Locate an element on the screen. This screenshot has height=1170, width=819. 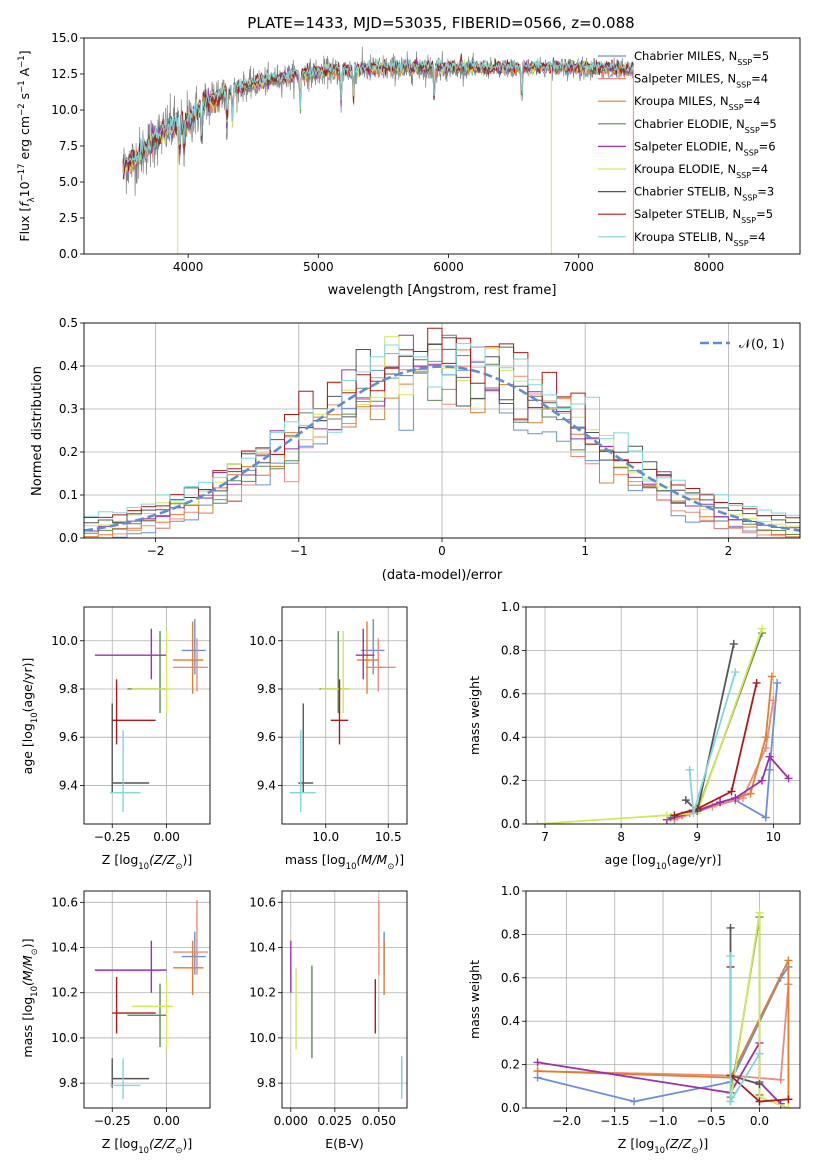
y-tick-label: 9.6 is located at coordinates (266, 737).